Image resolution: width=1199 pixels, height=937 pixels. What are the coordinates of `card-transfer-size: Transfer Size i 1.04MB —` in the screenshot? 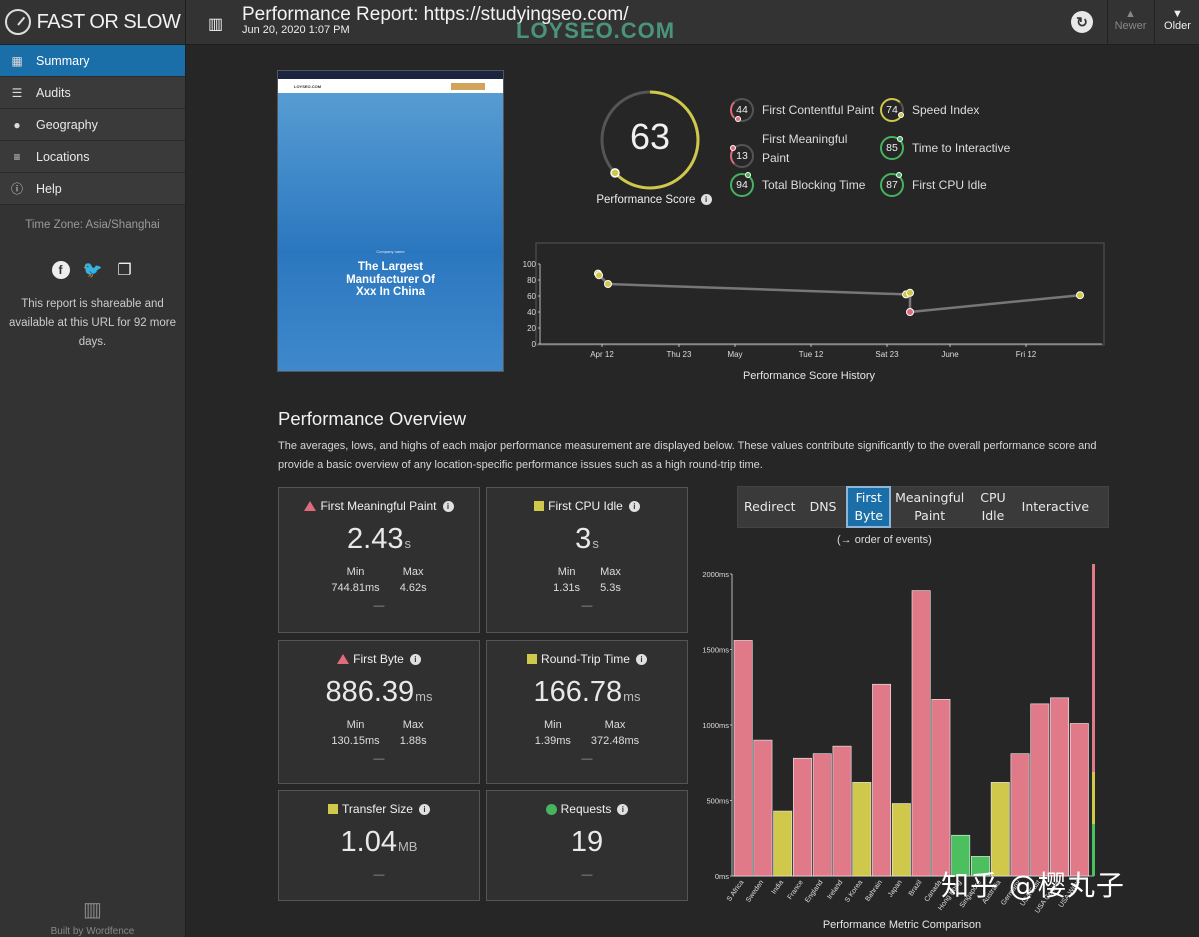 It's located at (379, 845).